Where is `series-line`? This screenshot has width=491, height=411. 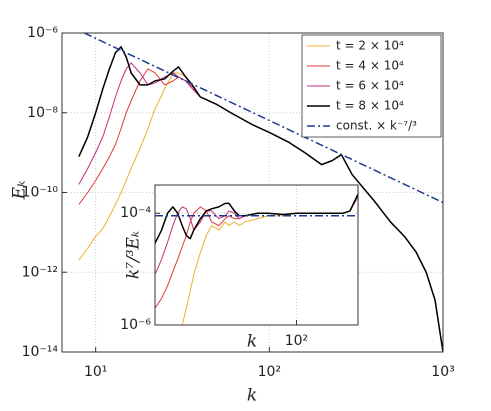 series-line is located at coordinates (256, 218).